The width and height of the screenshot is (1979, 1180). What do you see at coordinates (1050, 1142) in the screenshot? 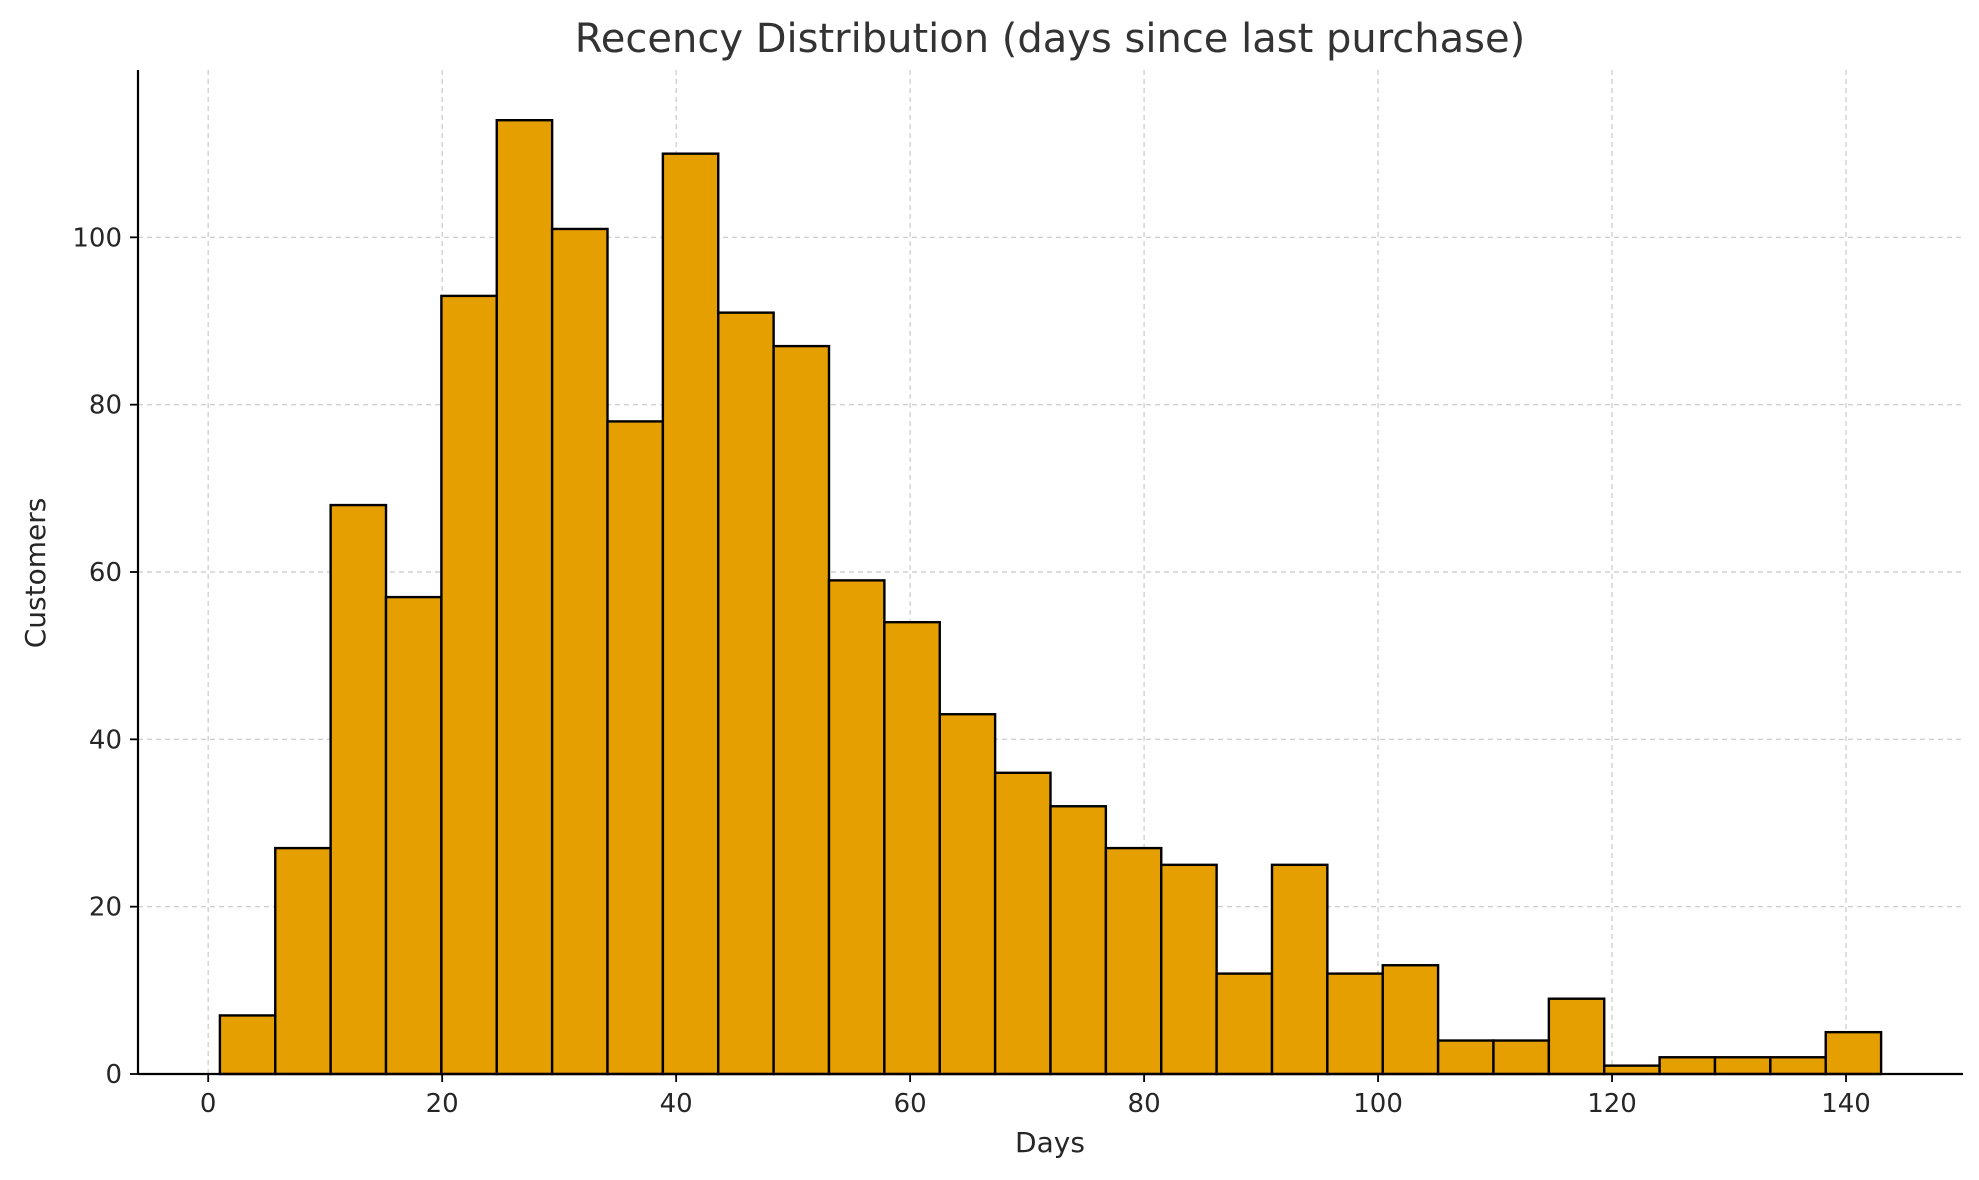
I see `x-axis-label: Days` at bounding box center [1050, 1142].